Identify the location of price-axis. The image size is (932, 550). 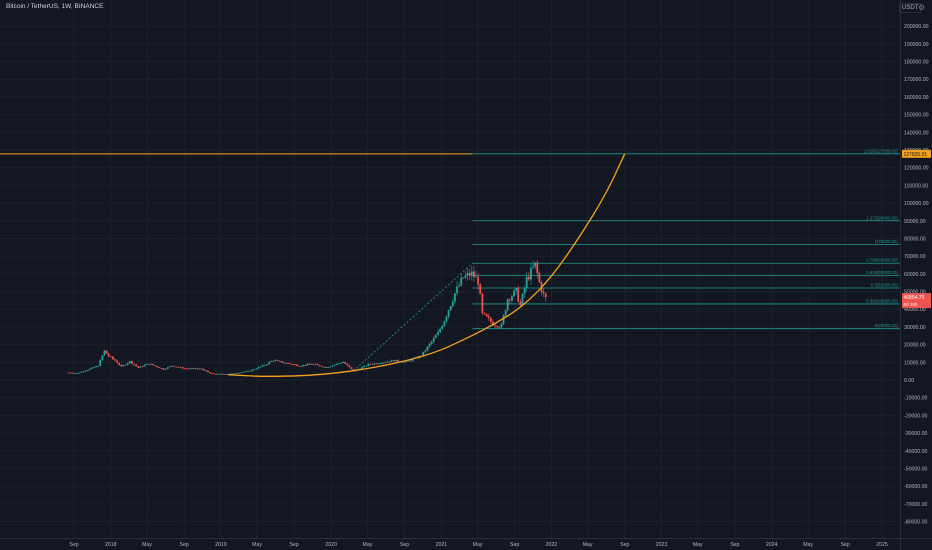
(916, 275).